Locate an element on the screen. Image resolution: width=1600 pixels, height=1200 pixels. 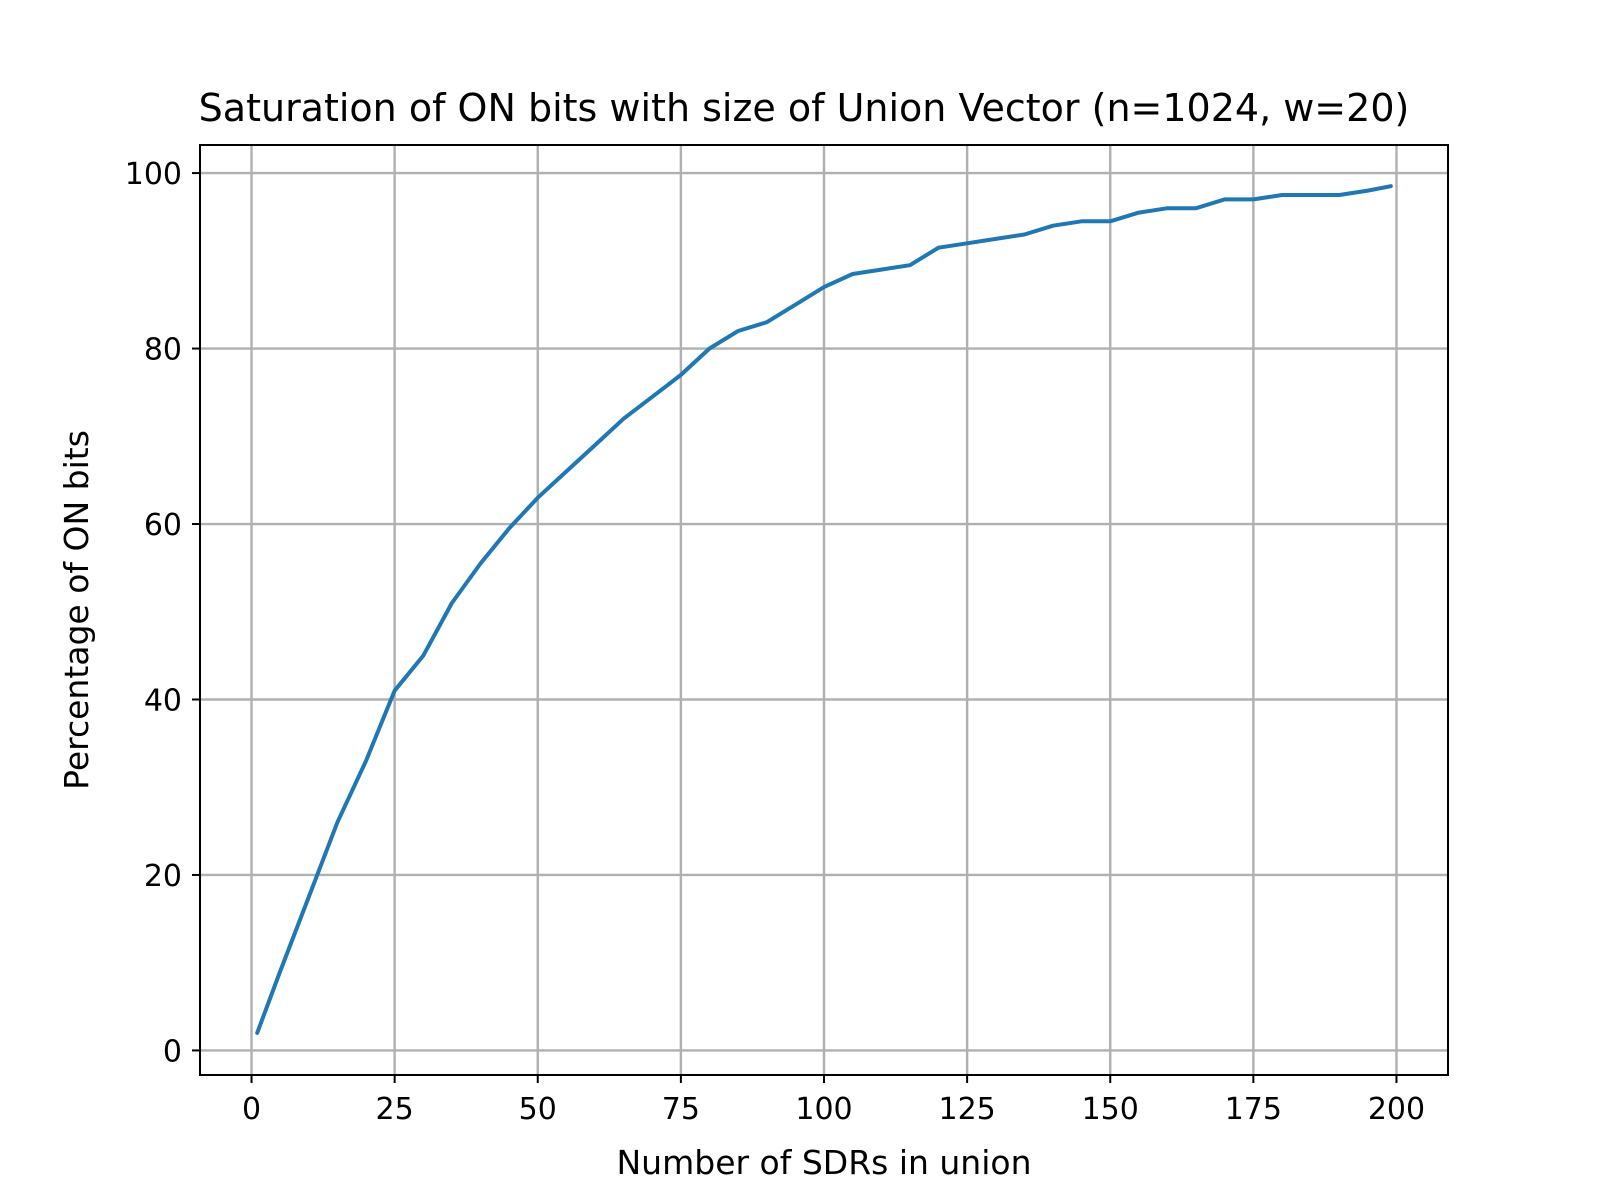
x-tick-label: 150 is located at coordinates (1110, 1109).